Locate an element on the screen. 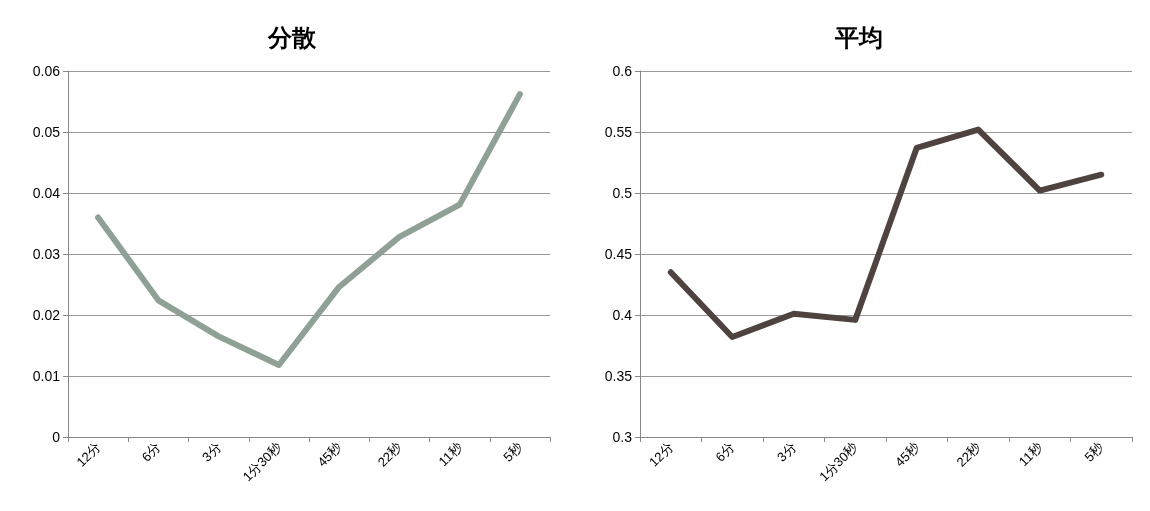  y-tick-label: 0 is located at coordinates (56, 437).